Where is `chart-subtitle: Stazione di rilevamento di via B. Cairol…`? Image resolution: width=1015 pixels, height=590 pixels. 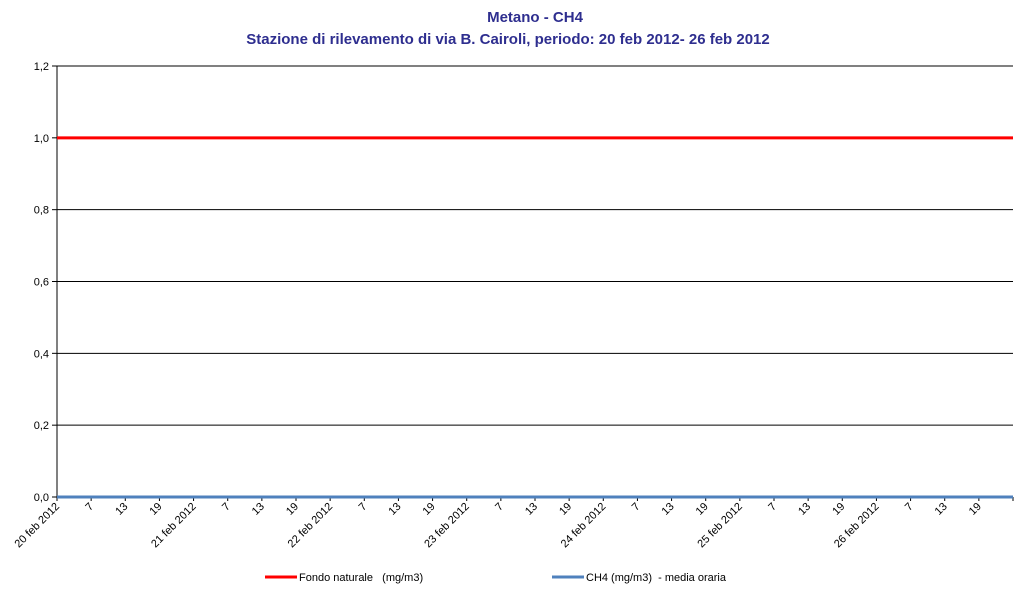
chart-subtitle: Stazione di rilevamento di via B. Cairol… is located at coordinates (508, 39).